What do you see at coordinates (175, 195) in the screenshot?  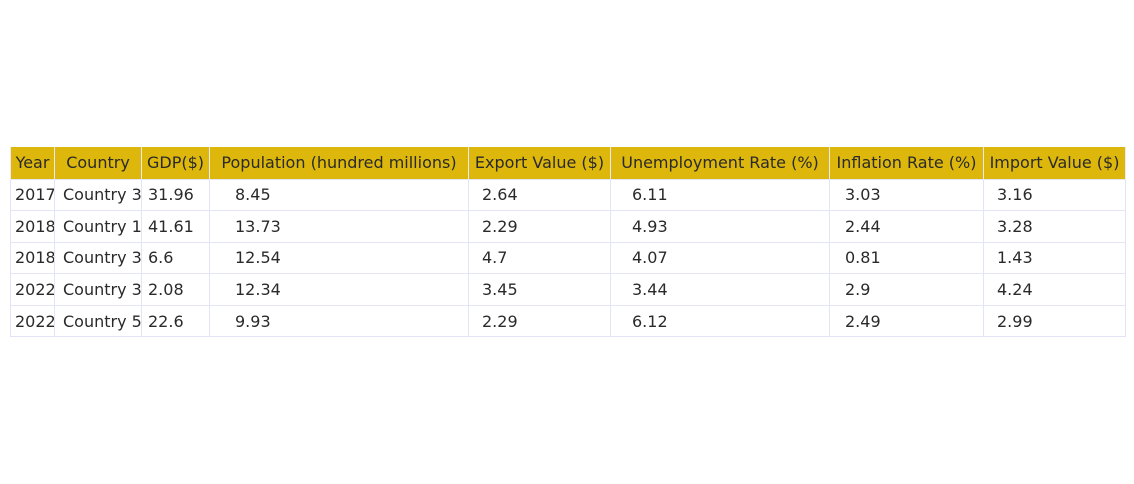 I see `table-cell: 31.96` at bounding box center [175, 195].